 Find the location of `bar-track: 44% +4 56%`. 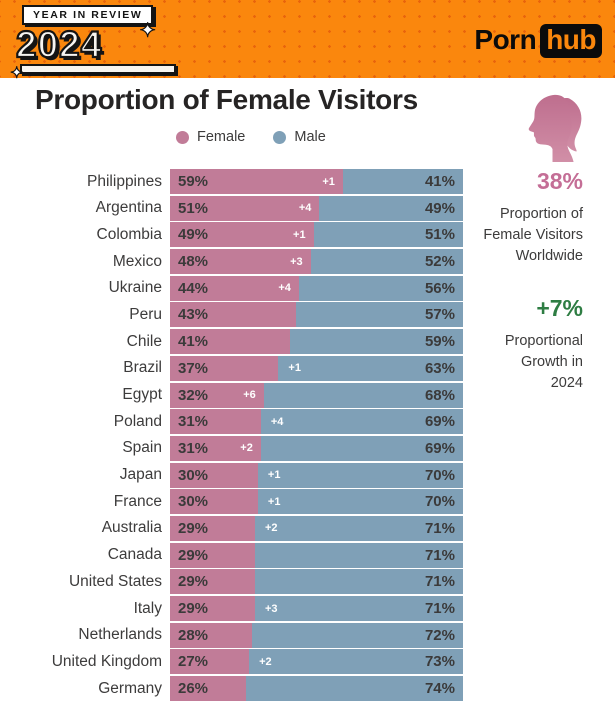

bar-track: 44% +4 56% is located at coordinates (316, 288).